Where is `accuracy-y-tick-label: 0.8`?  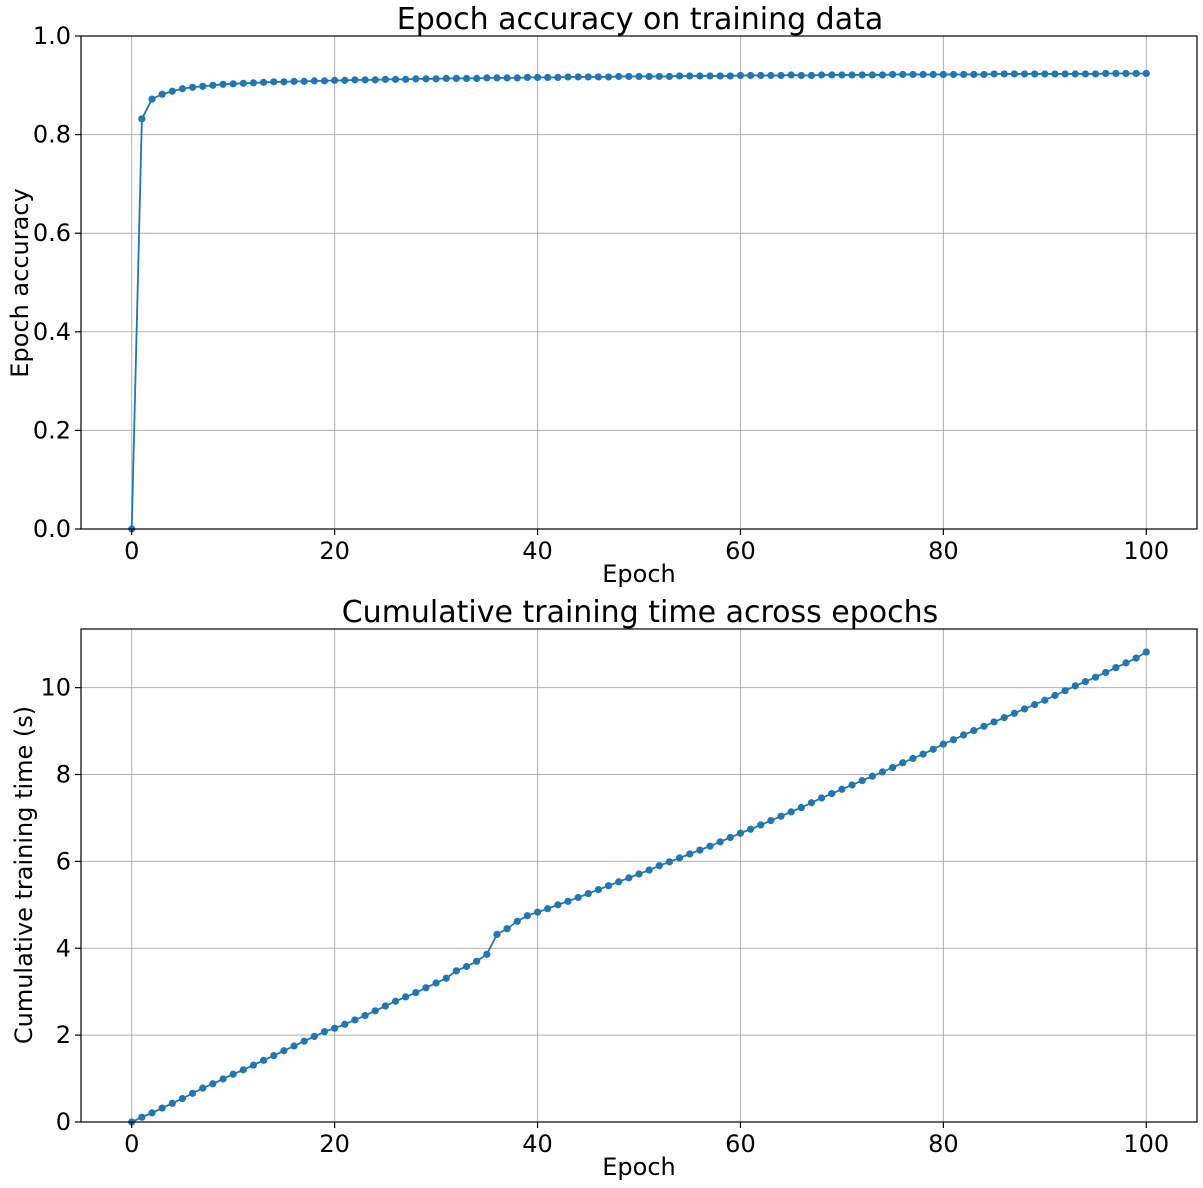
accuracy-y-tick-label: 0.8 is located at coordinates (52, 135).